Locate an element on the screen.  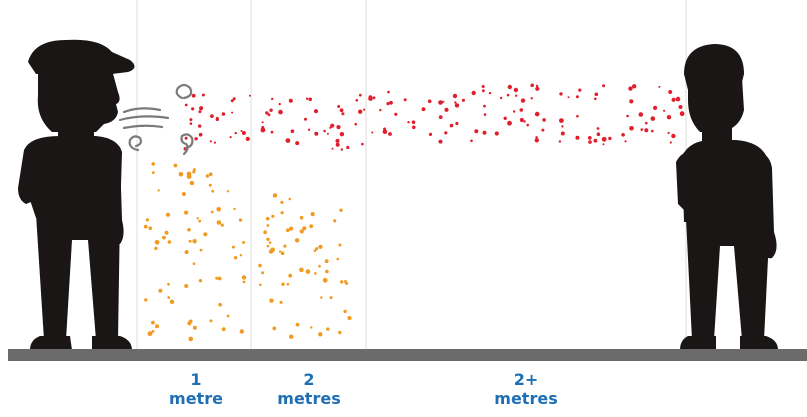
small-aerosol-droplets is located at coordinates (434, 117).